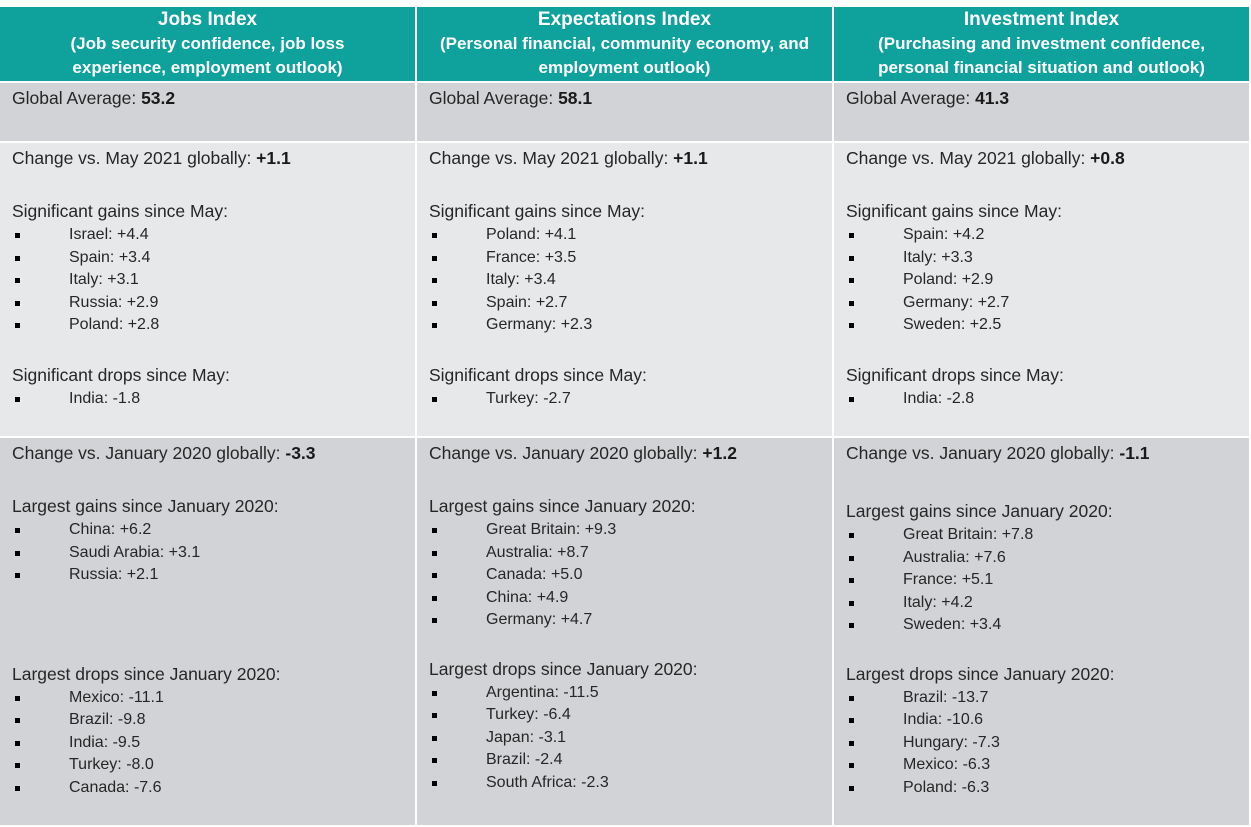 The width and height of the screenshot is (1251, 827). What do you see at coordinates (947, 764) in the screenshot?
I see `list-item-text: Mexico: -6.3` at bounding box center [947, 764].